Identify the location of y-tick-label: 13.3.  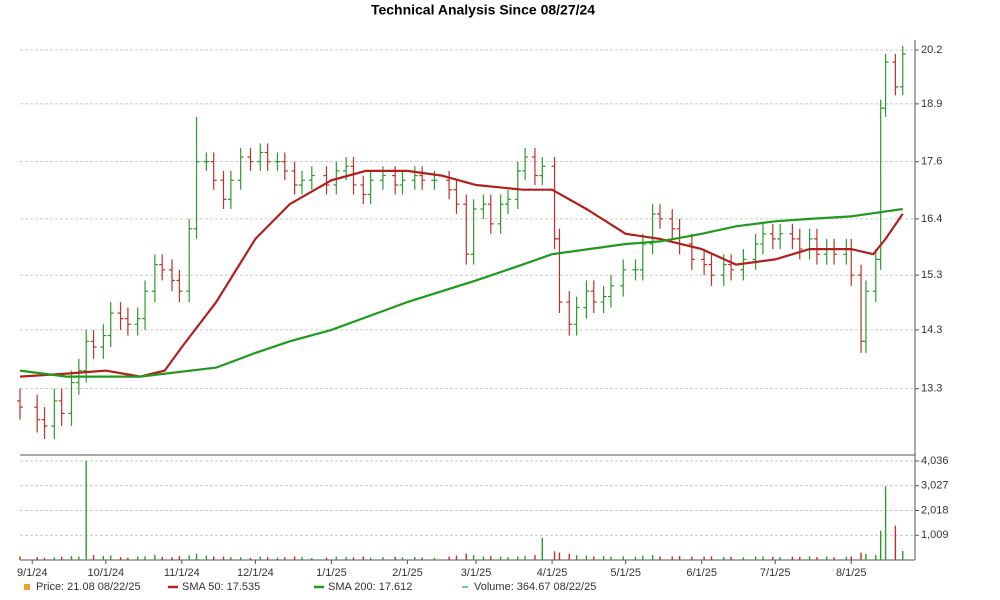
(931, 389).